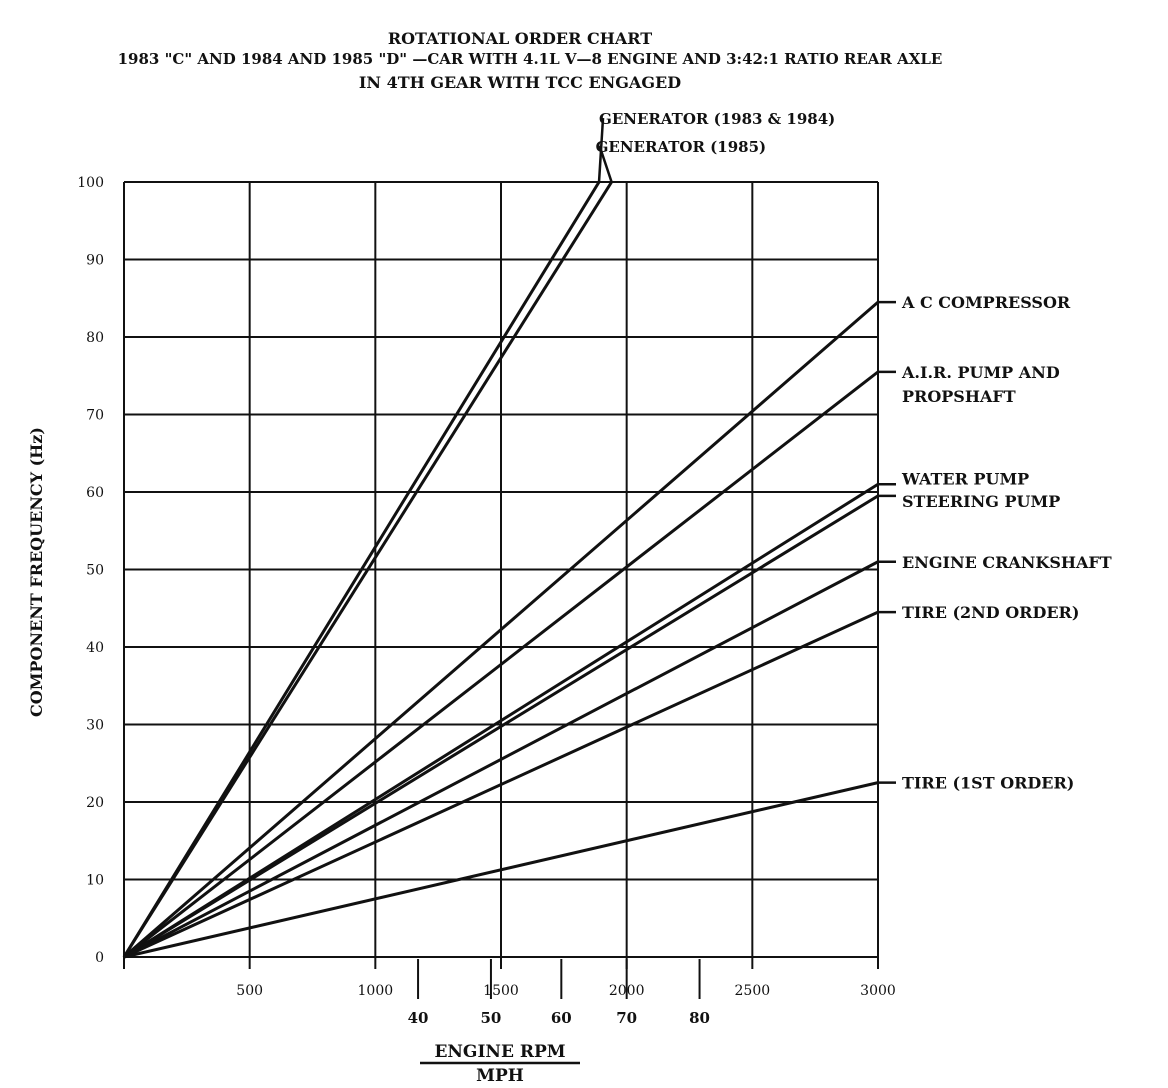  What do you see at coordinates (95, 338) in the screenshot?
I see `y-tick-label: 80` at bounding box center [95, 338].